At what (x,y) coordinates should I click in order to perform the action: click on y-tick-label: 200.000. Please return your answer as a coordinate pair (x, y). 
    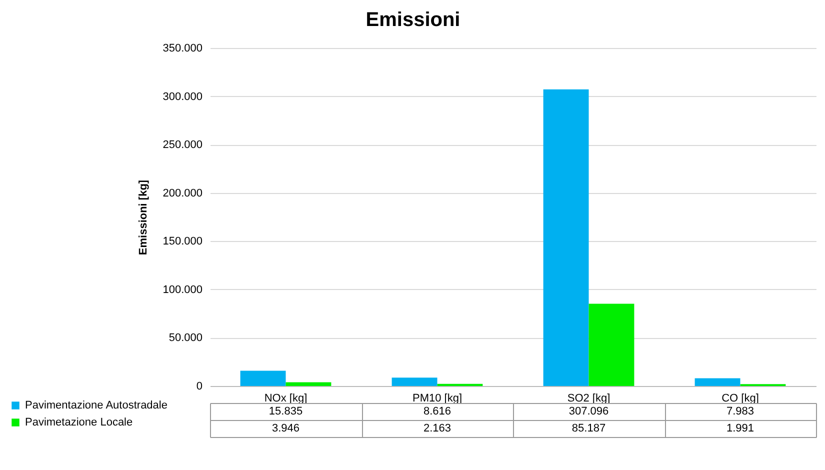
    Looking at the image, I should click on (182, 193).